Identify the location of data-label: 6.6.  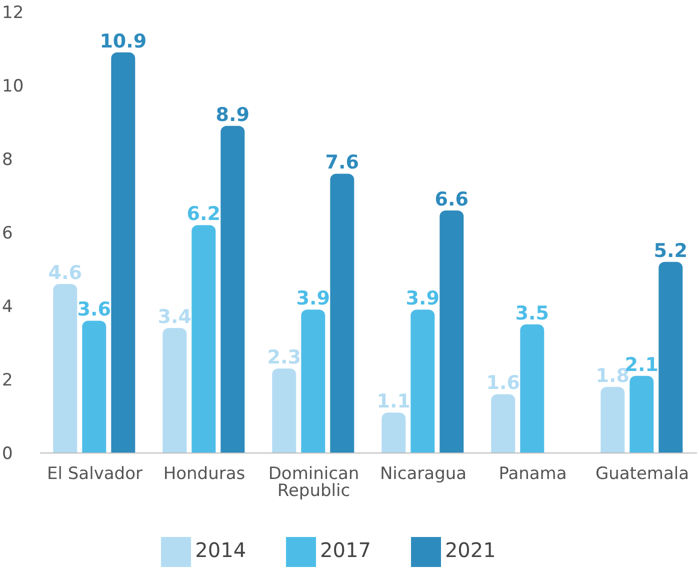
(451, 199).